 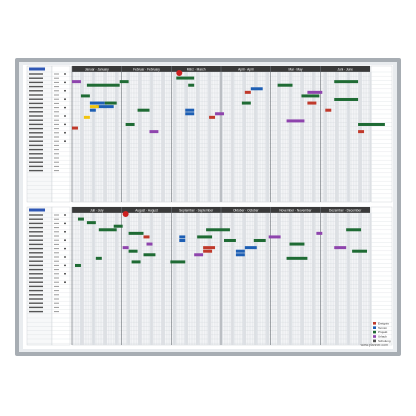 I want to click on legend-label: Urlaub, so click(x=382, y=337).